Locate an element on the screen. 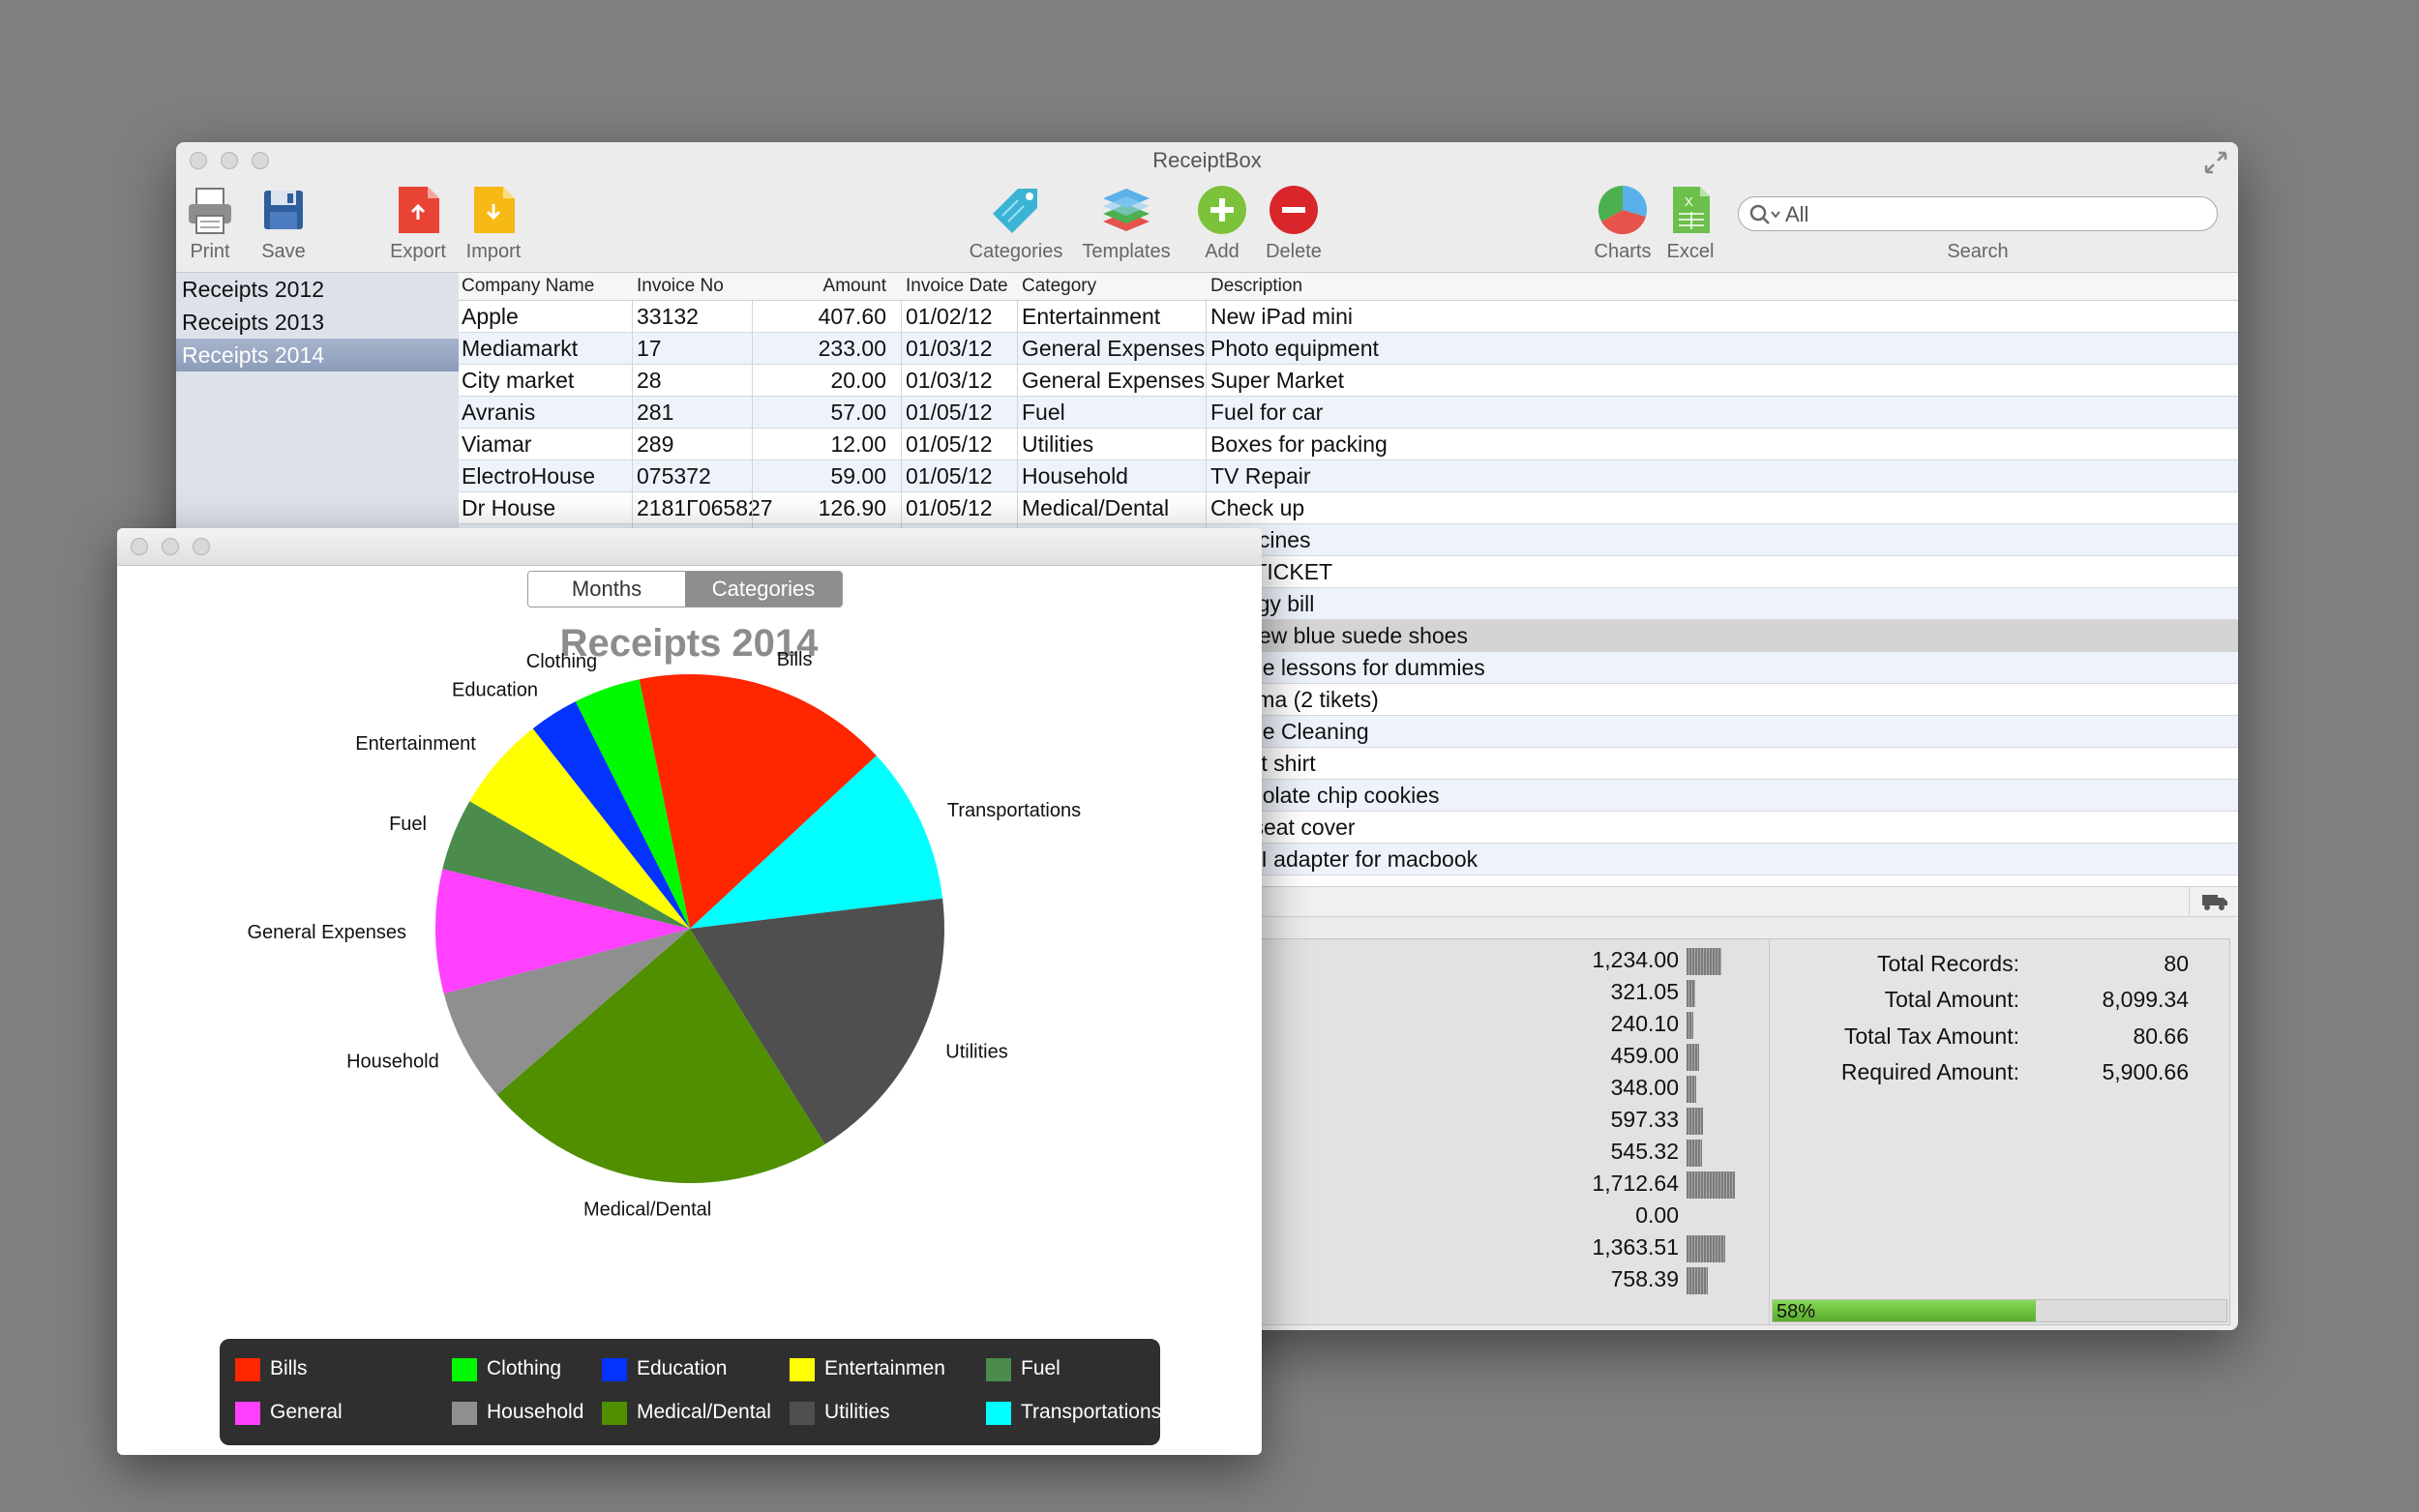 This screenshot has height=1512, width=2419. column-header-company: Company Name is located at coordinates (528, 286).